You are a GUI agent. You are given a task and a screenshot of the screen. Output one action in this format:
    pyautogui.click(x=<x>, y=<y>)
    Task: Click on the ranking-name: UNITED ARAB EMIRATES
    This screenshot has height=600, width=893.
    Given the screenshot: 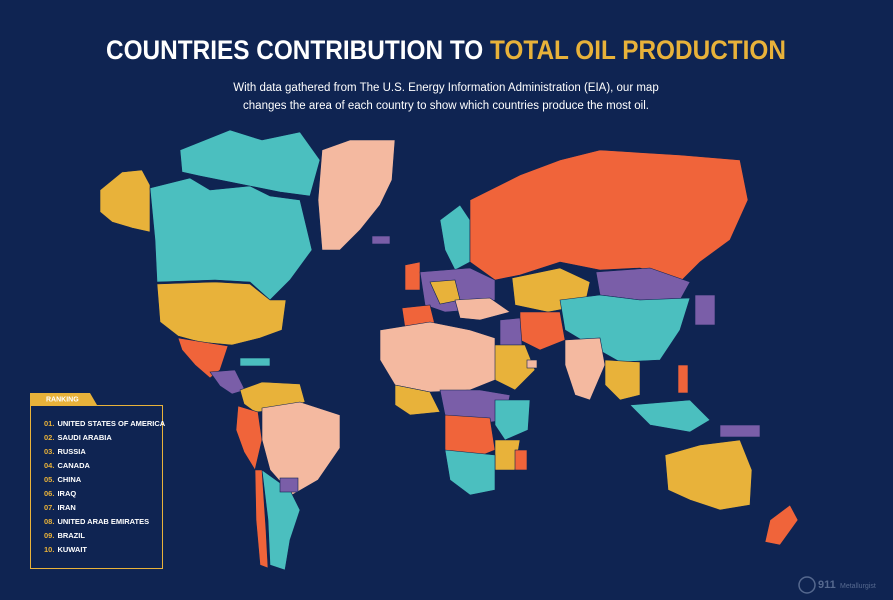 What is the action you would take?
    pyautogui.click(x=103, y=521)
    